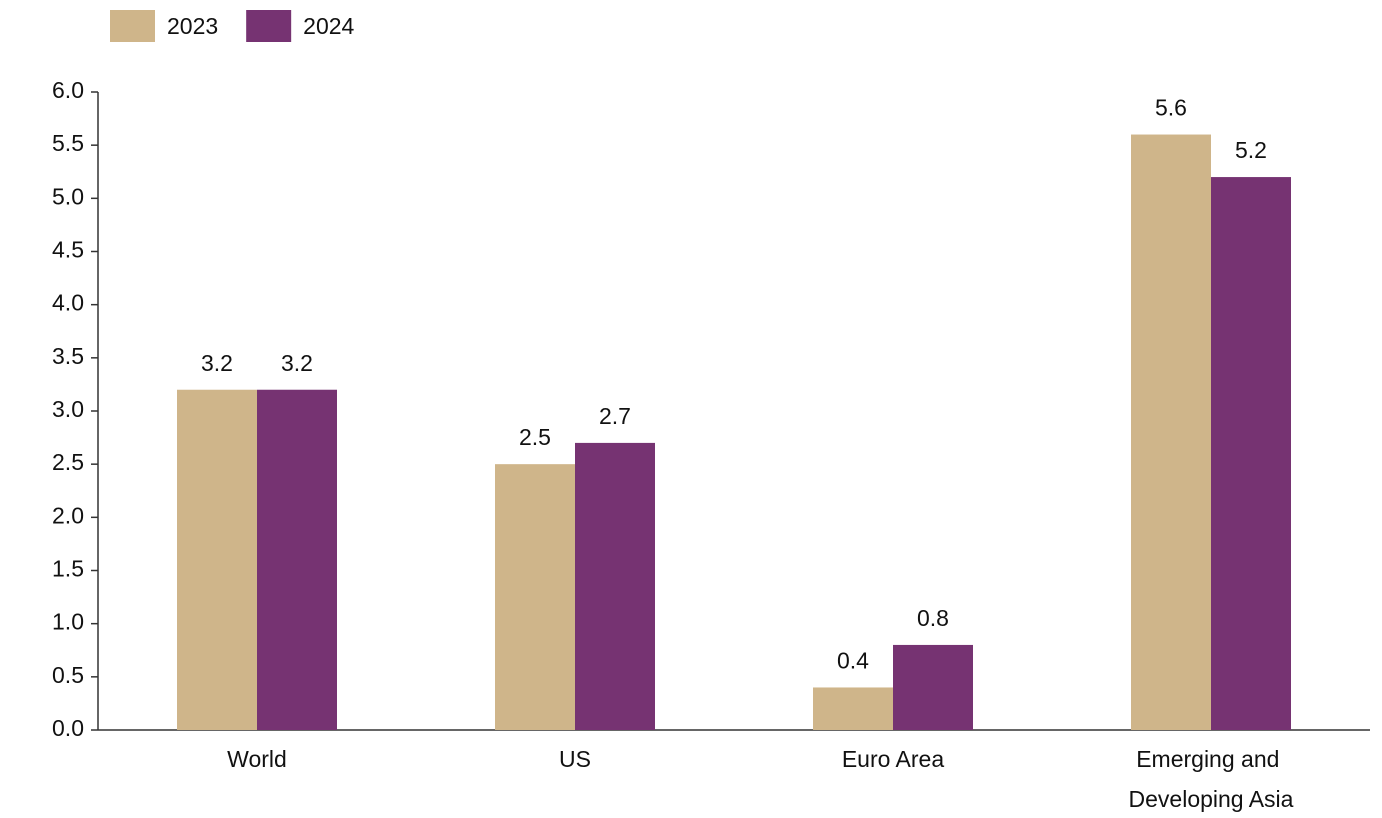 Image resolution: width=1382 pixels, height=818 pixels. What do you see at coordinates (535, 437) in the screenshot?
I see `data-label: 2.5` at bounding box center [535, 437].